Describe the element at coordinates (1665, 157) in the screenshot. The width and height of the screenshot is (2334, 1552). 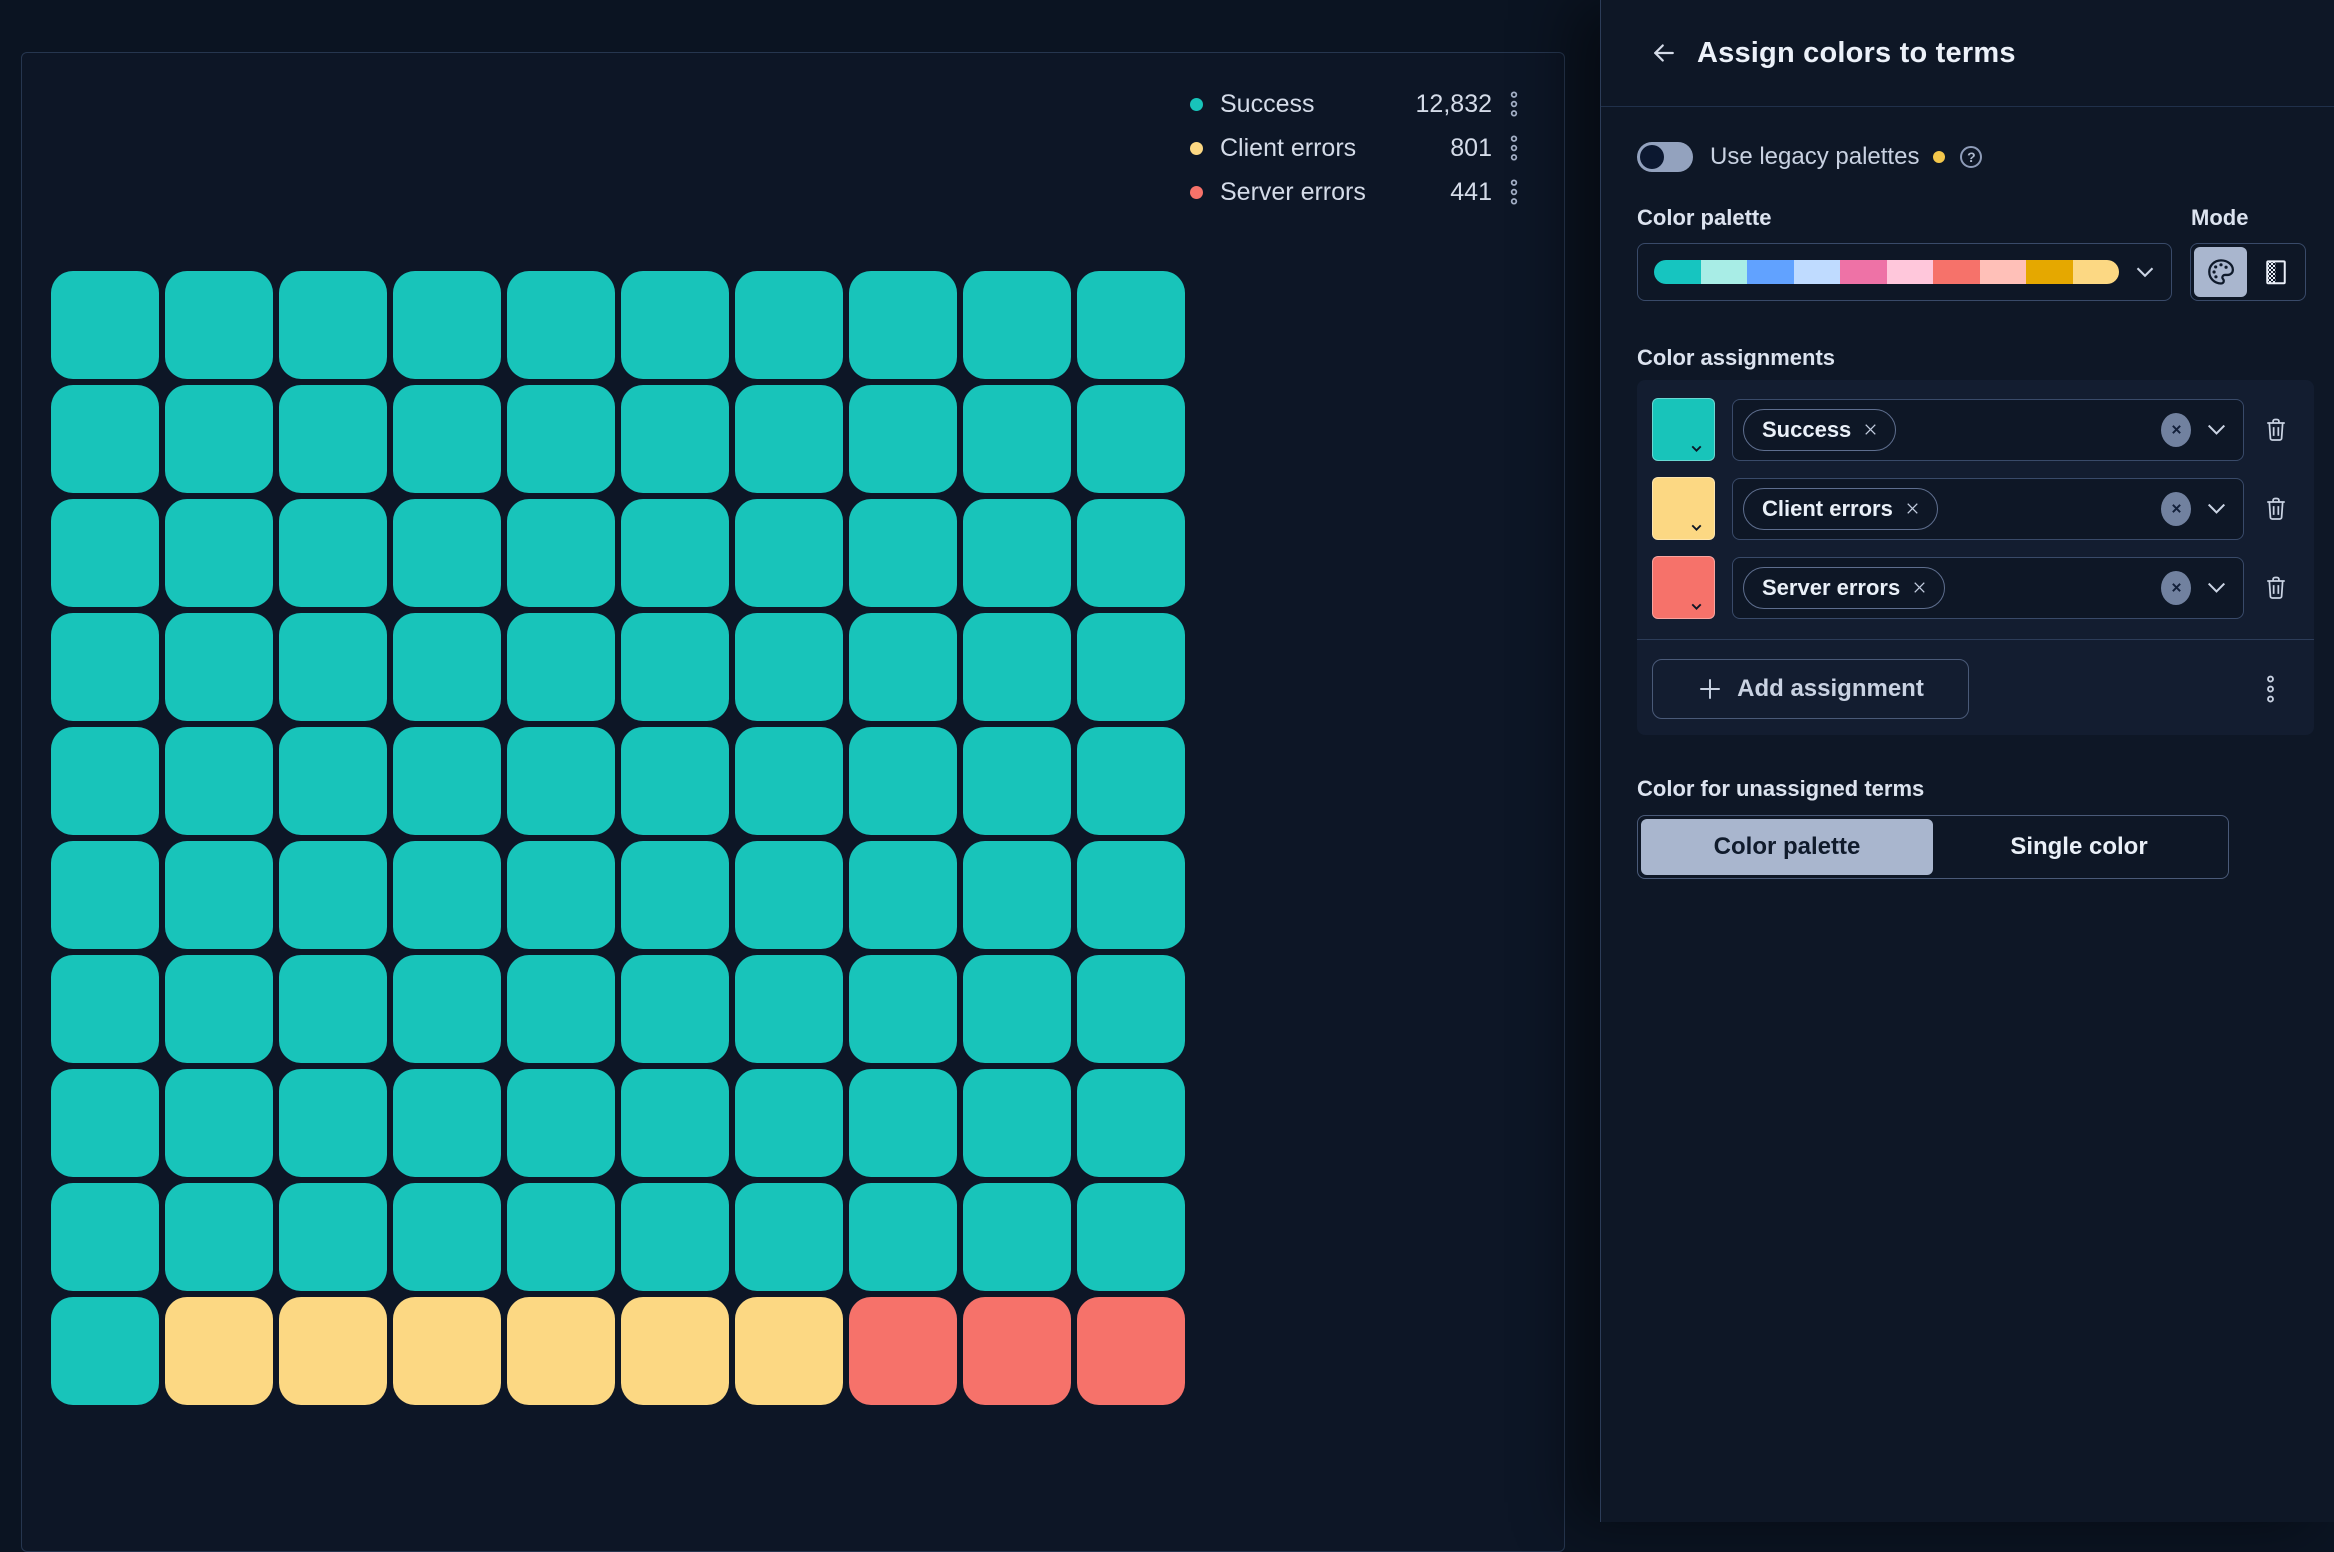
I see `use-legacy-palettes-toggle` at that location.